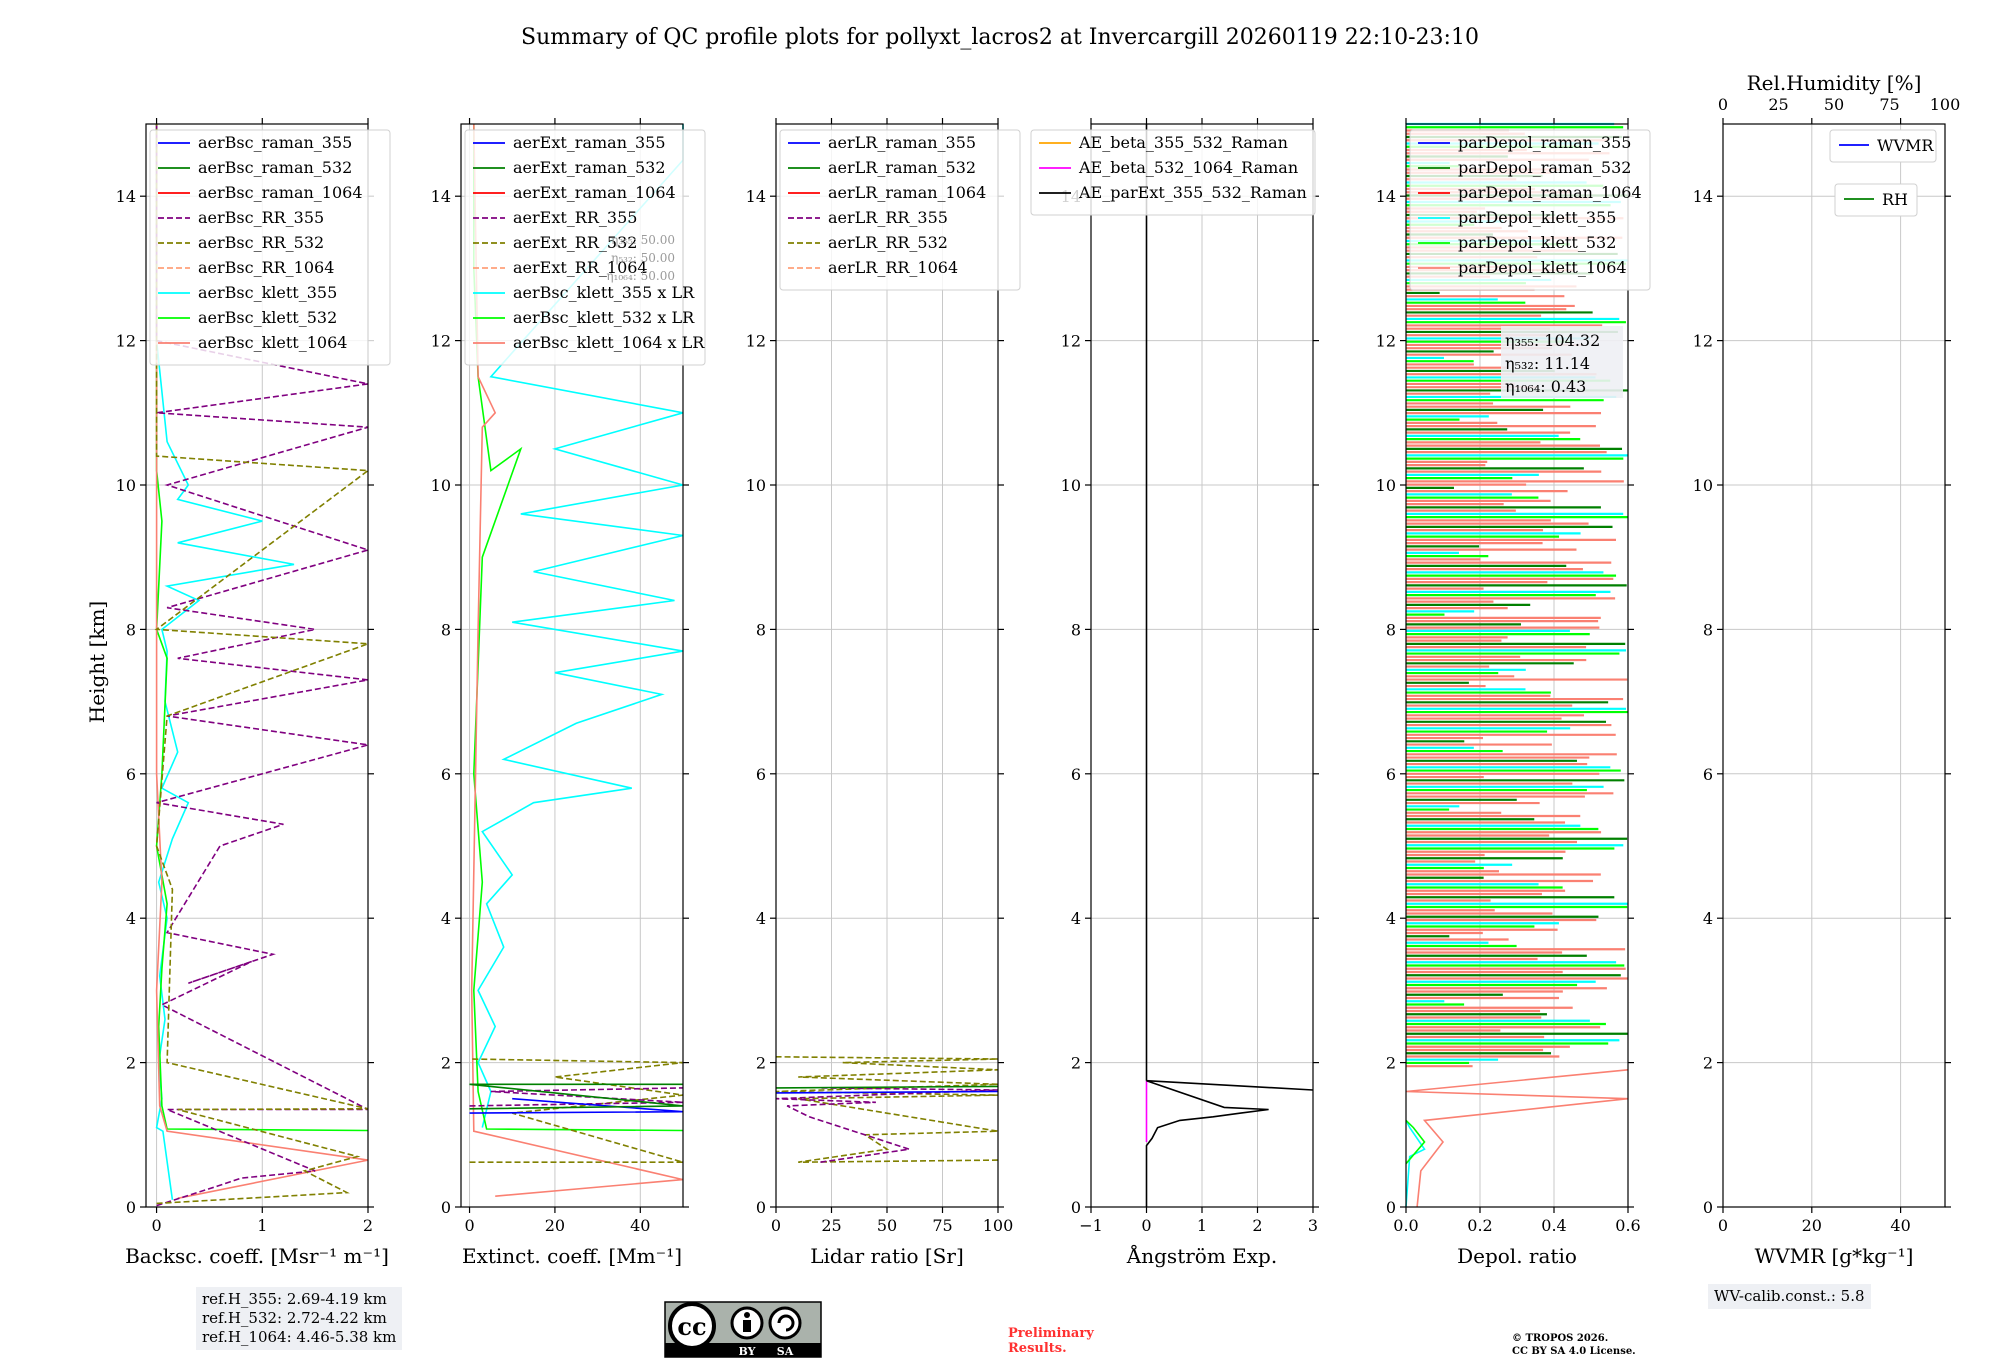  I want to click on y-axis-label: Height [km], so click(97, 662).